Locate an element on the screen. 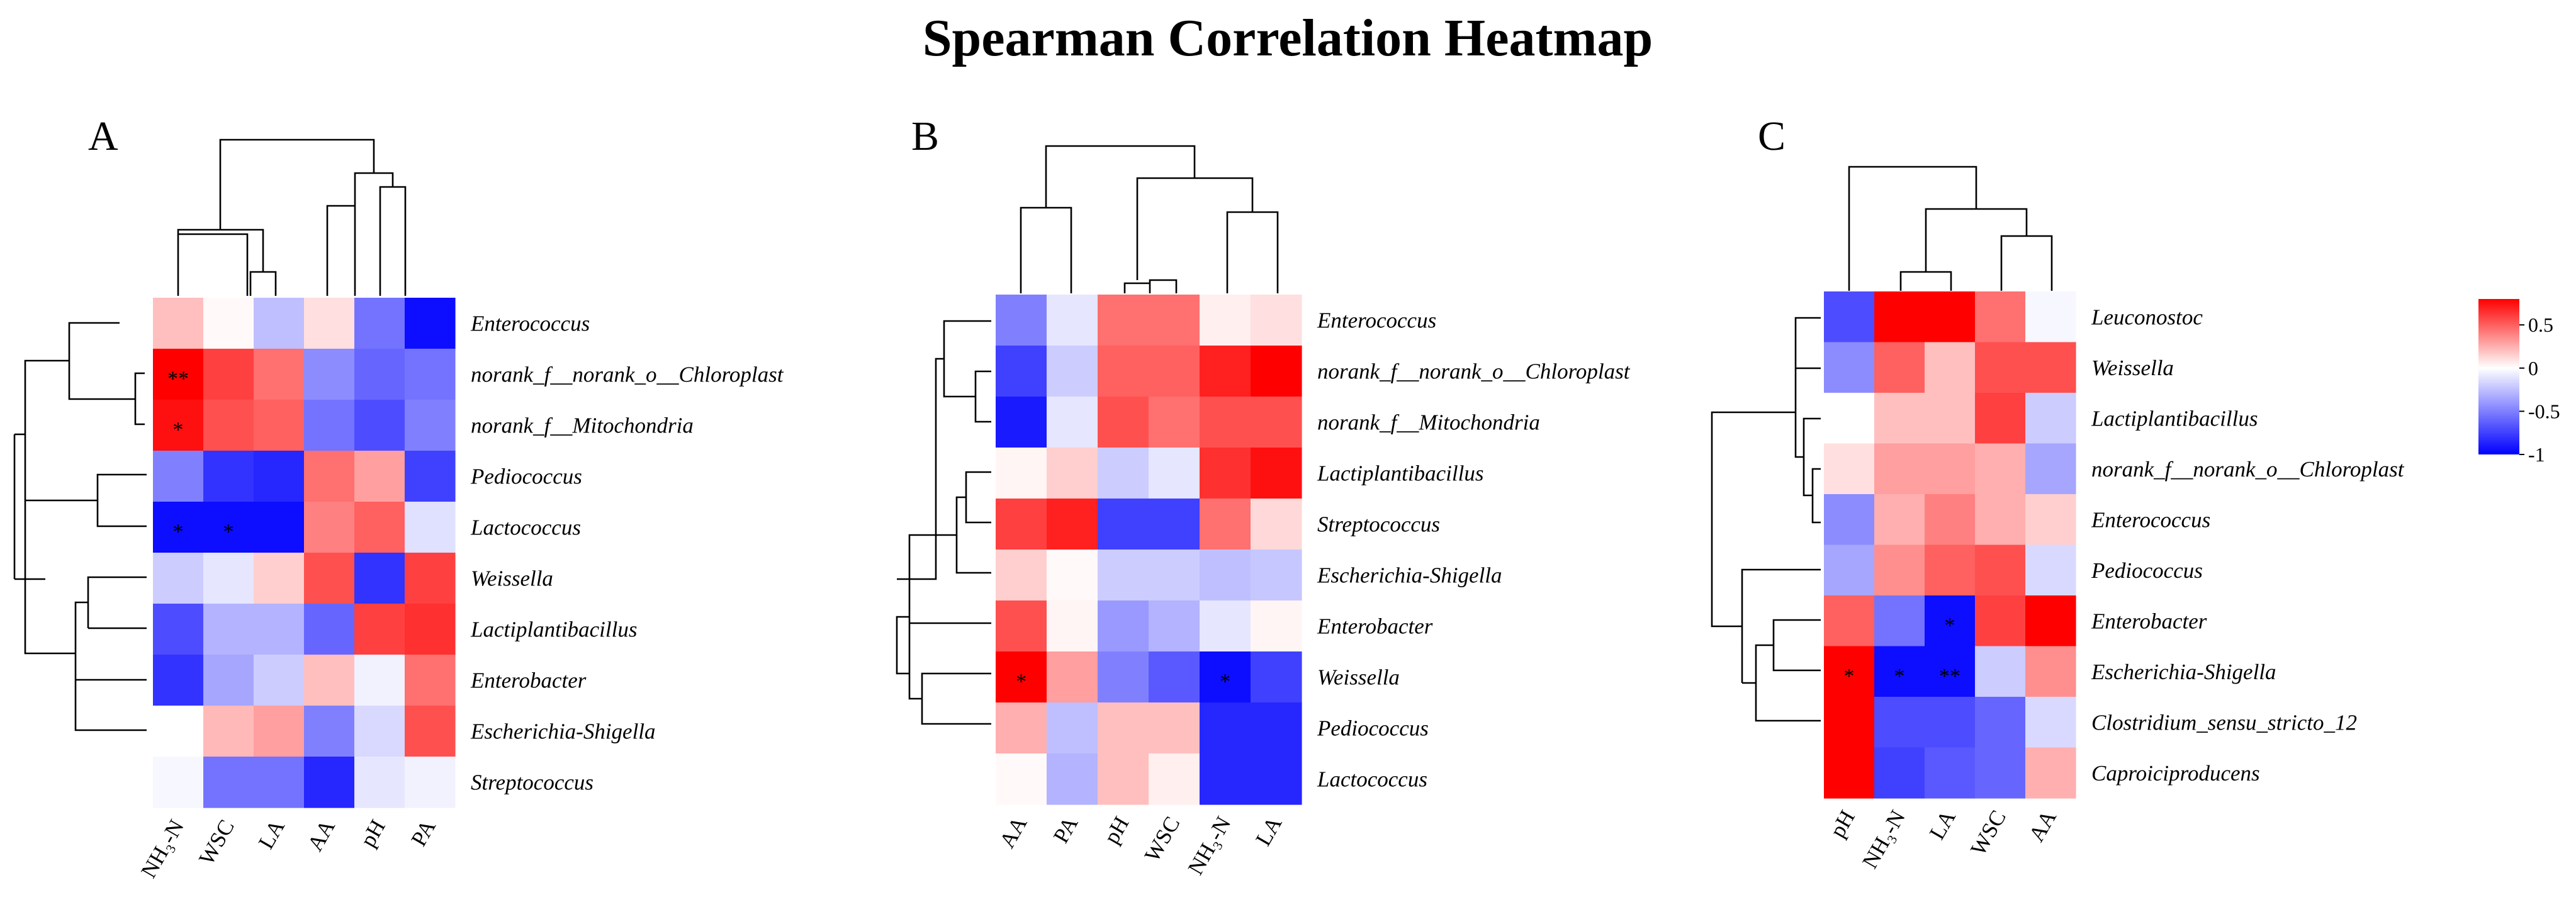 The height and width of the screenshot is (902, 2576). panel-a-stars: **** * is located at coordinates (200, 456).